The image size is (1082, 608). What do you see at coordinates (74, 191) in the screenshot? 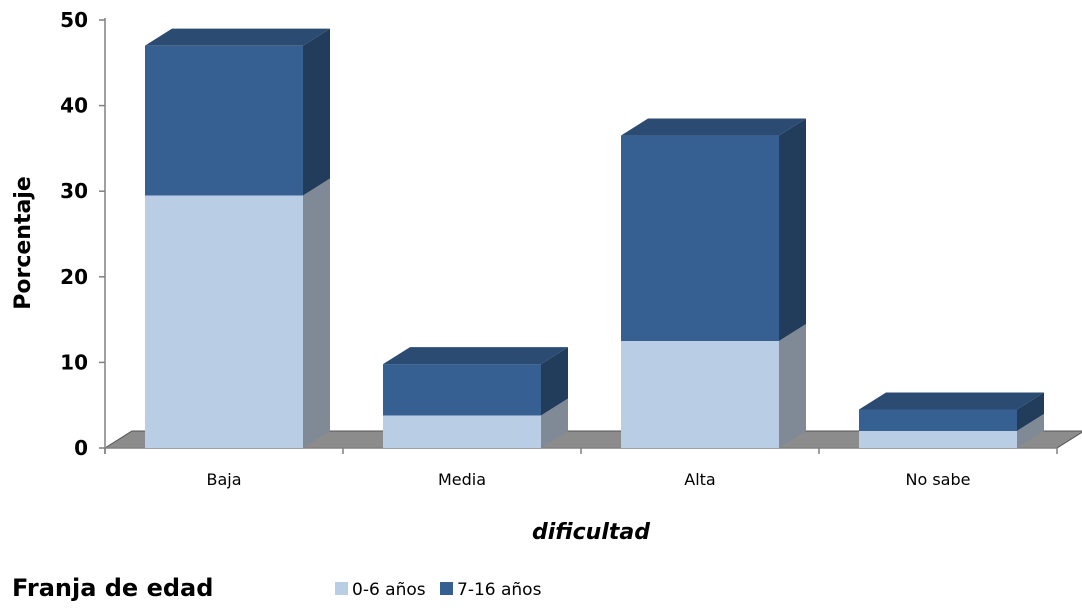
I see `y-tick-label-30: 30` at bounding box center [74, 191].